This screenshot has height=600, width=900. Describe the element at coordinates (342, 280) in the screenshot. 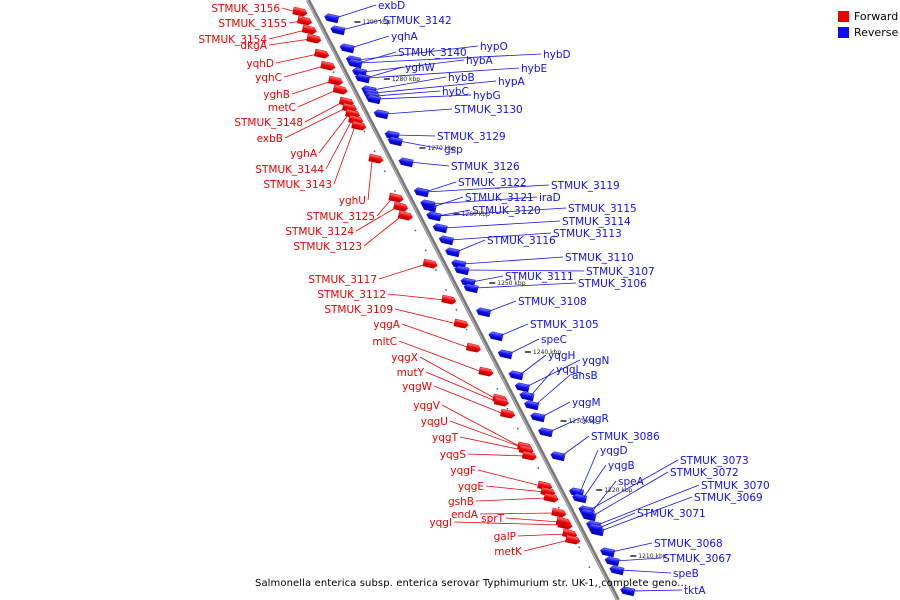

I see `gene-label: STMUK_3117` at that location.